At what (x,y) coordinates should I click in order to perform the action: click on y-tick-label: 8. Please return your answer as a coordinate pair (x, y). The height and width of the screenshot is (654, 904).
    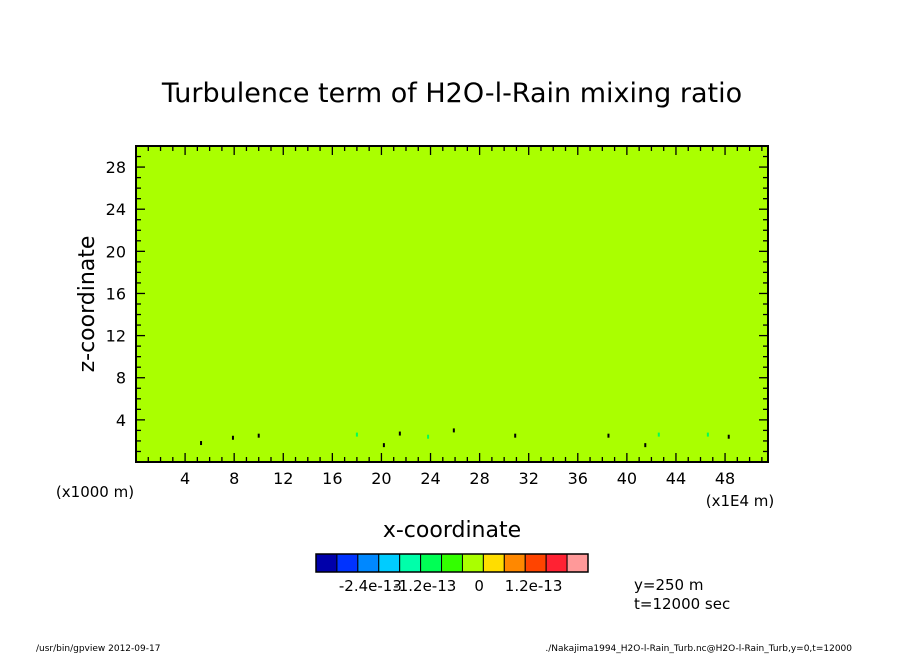
    Looking at the image, I should click on (121, 378).